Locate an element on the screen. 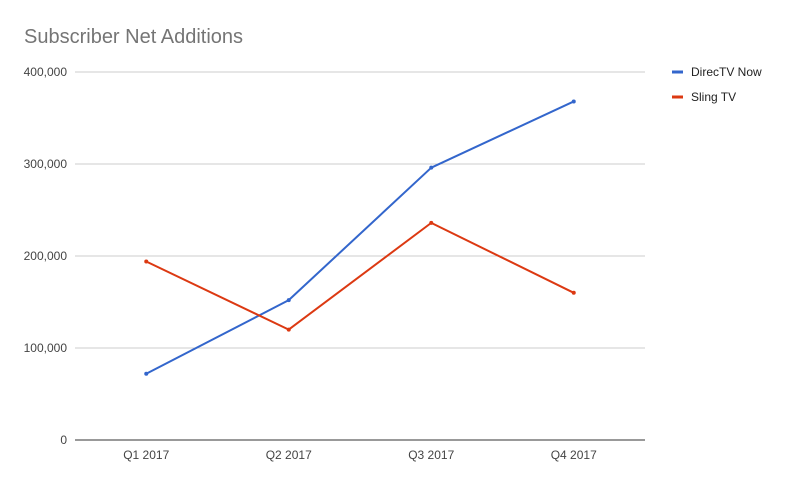 The image size is (786, 486). y-tick-label: 400,000 is located at coordinates (46, 72).